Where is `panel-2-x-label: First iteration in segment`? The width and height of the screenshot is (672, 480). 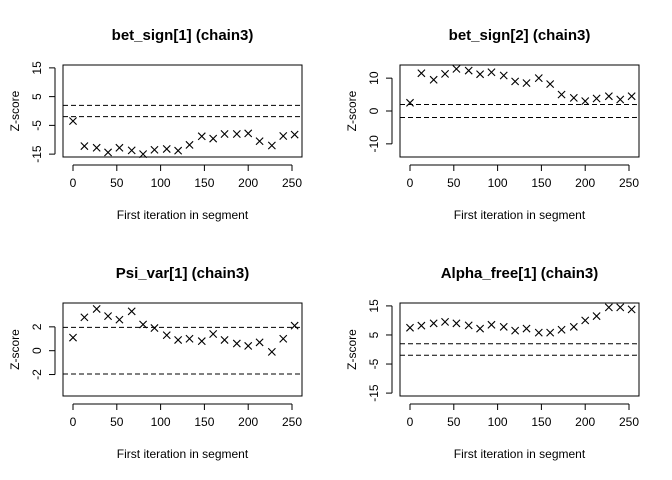 panel-2-x-label: First iteration in segment is located at coordinates (520, 215).